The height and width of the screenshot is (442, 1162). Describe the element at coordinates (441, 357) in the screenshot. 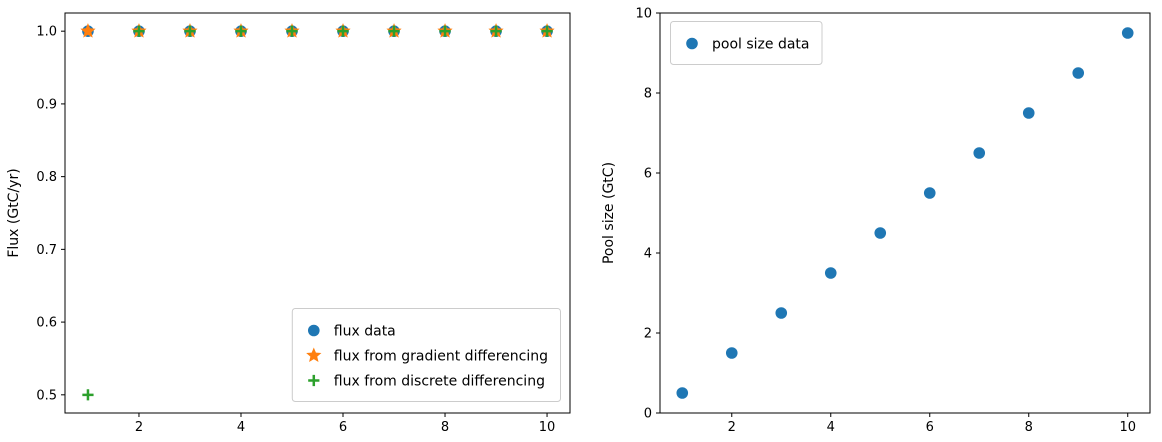

I see `legend-item-label: flux from gradient differencing` at that location.